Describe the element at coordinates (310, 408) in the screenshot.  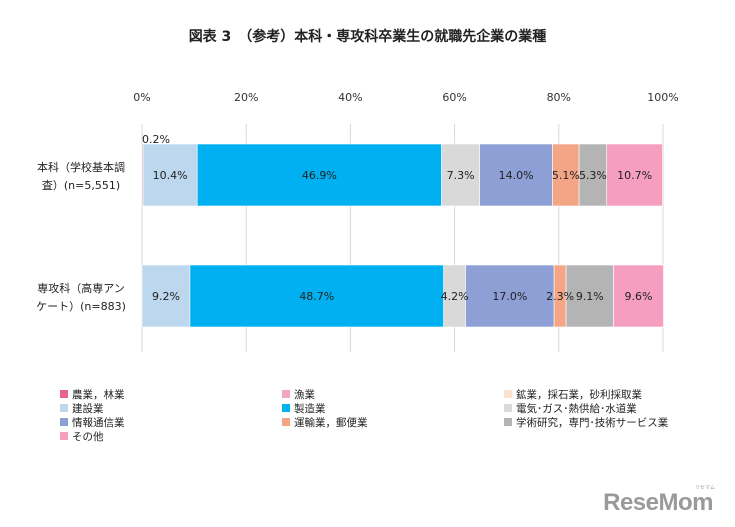
I see `legend-label: 製造業` at that location.